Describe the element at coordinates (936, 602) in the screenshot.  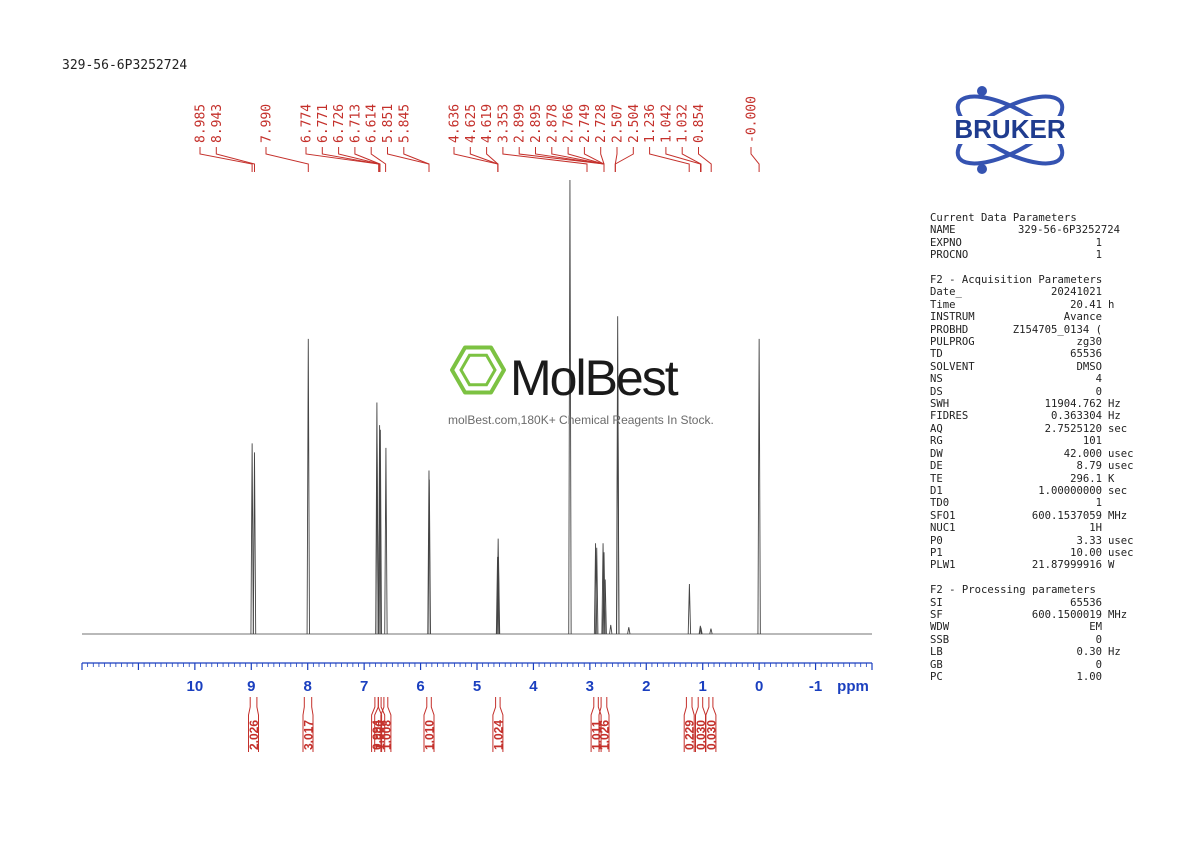
I see `parameter-key: SI` at that location.